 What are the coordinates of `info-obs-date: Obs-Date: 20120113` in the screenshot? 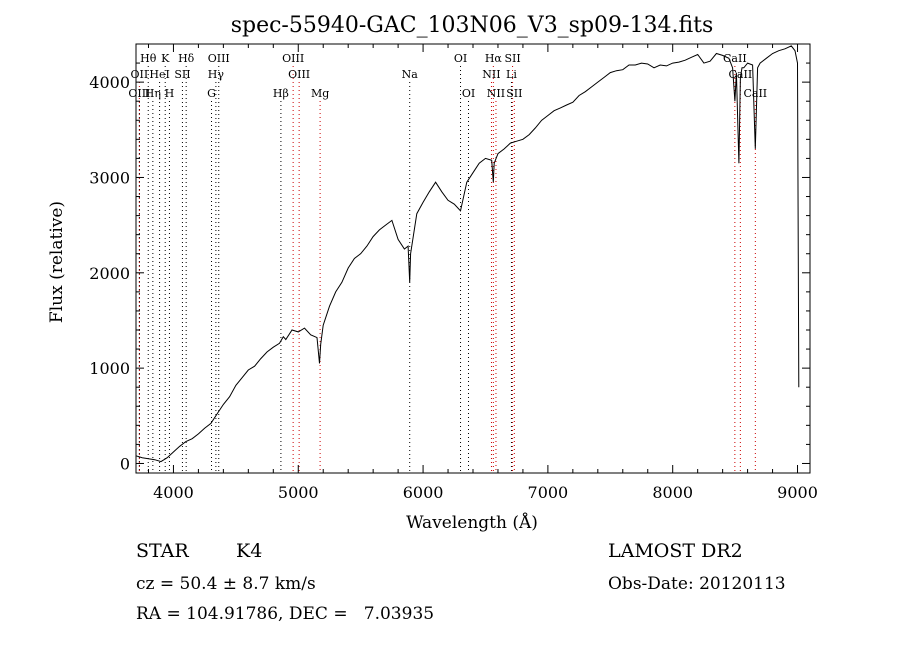 It's located at (697, 584).